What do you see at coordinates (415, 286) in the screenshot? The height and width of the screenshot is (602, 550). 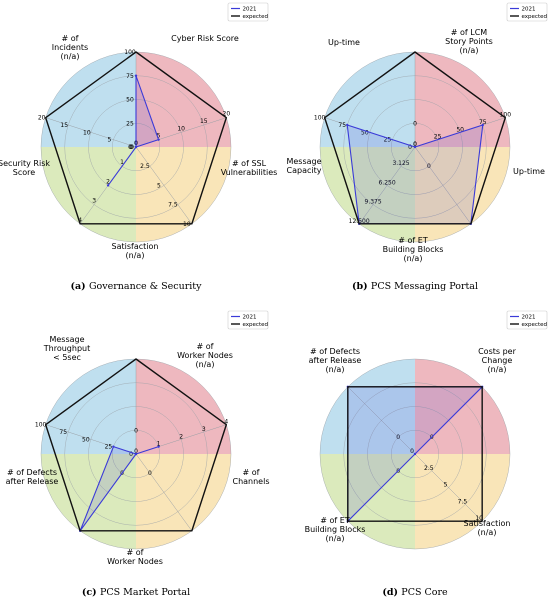 I see `panel-caption: (b) PCS Messaging Portal` at bounding box center [415, 286].